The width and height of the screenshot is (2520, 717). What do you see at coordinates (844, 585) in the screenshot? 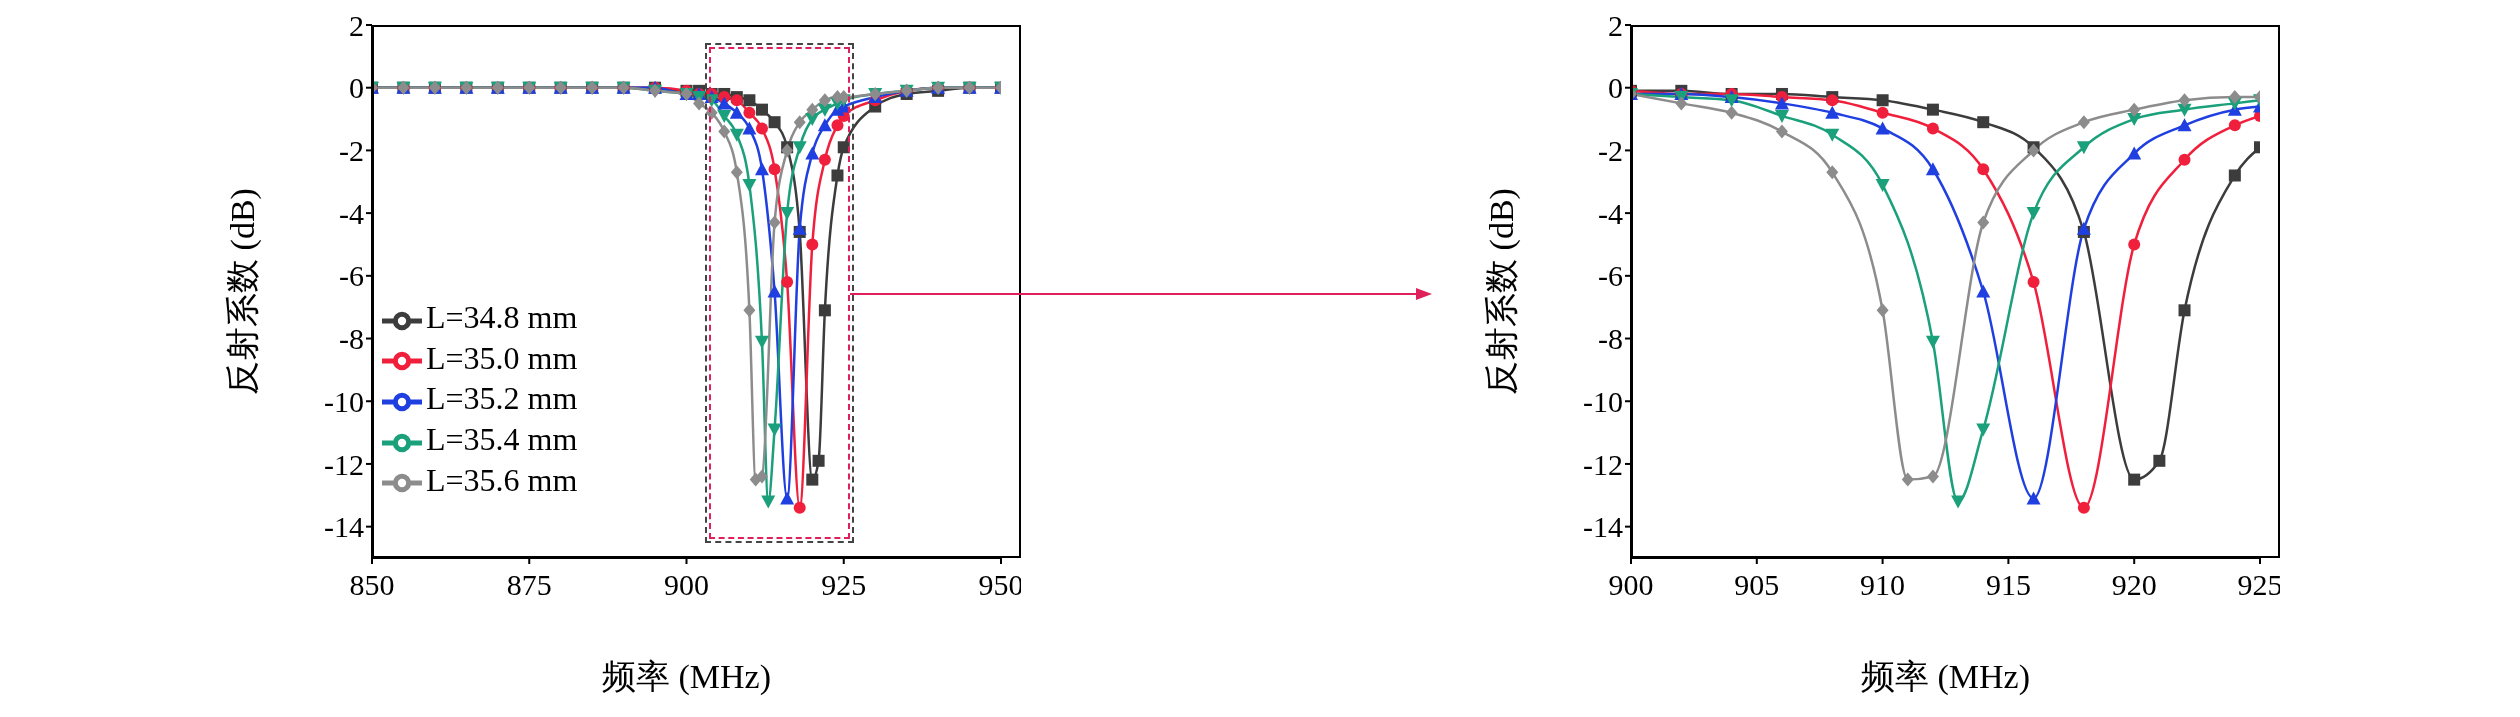
I see `x-tick-label: 925` at bounding box center [844, 585].